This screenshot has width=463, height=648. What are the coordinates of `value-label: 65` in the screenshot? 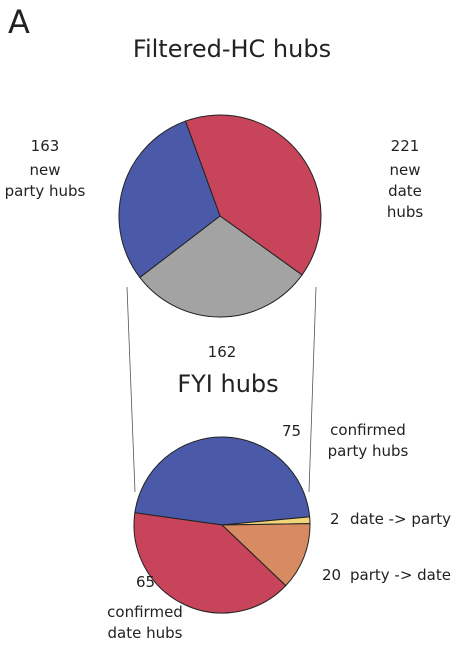 It's located at (146, 582).